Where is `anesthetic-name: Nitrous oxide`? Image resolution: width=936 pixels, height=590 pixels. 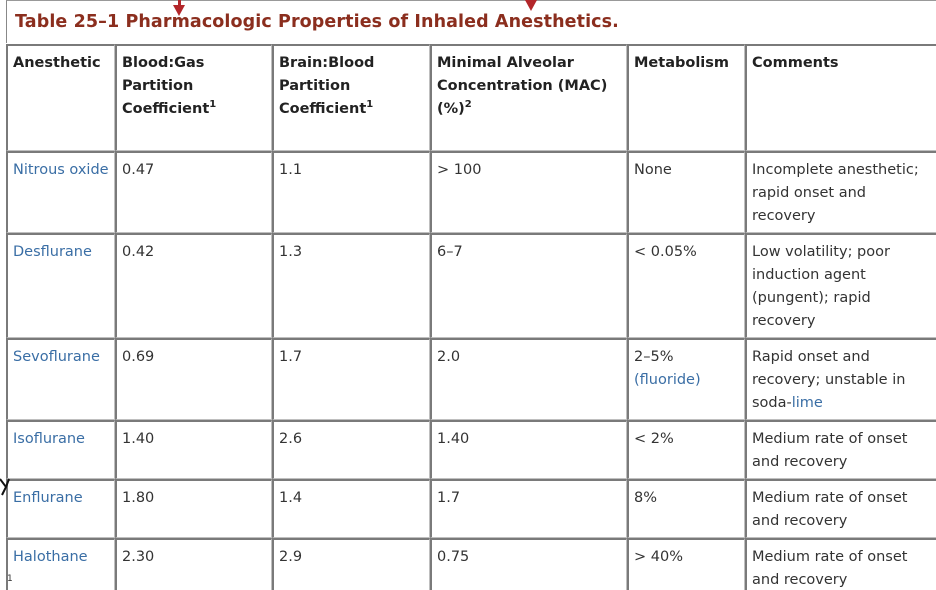
anesthetic-name: Nitrous oxide is located at coordinates (61, 170).